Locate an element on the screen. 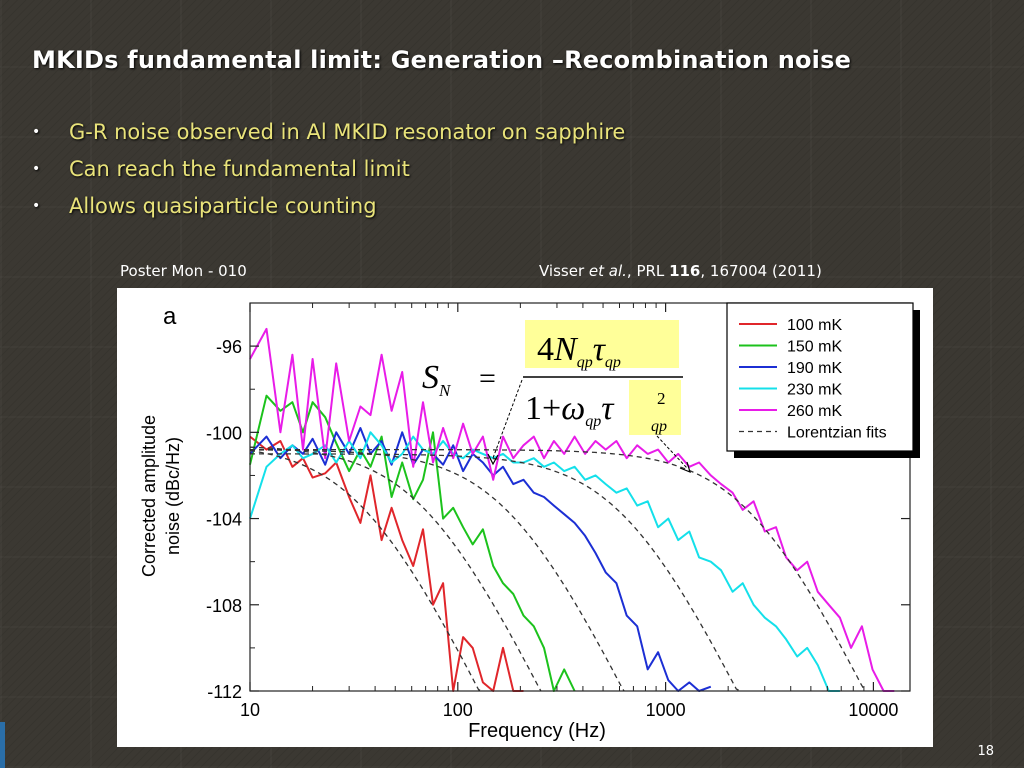 The image size is (1024, 768). y-axis-label-line1: Corrected amplitude is located at coordinates (149, 496).